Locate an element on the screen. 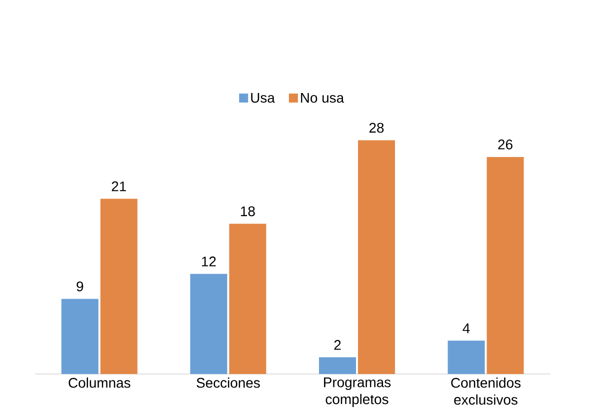 The height and width of the screenshot is (409, 596). data-label: 18 is located at coordinates (247, 211).